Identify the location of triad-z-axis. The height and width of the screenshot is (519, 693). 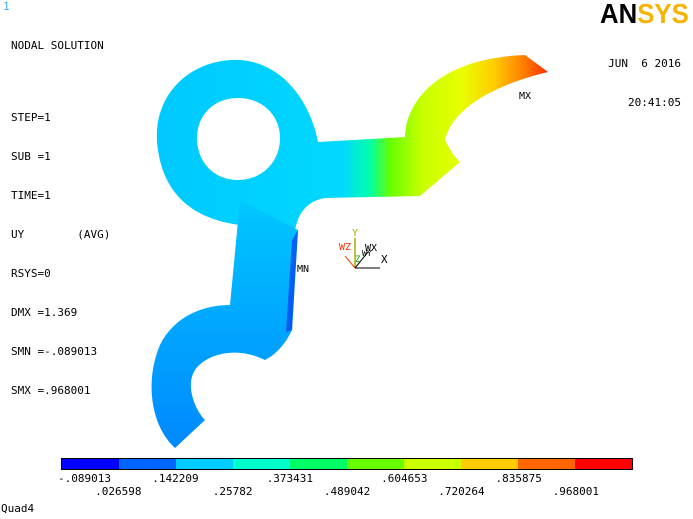
(350, 262).